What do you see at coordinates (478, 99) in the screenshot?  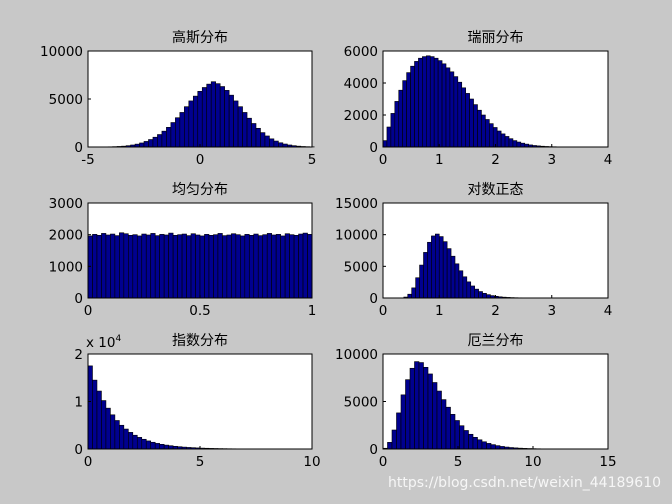 I see `subplot-2: 瑞丽分布 0 1 2 3 4 0 2000 4000 6000` at bounding box center [478, 99].